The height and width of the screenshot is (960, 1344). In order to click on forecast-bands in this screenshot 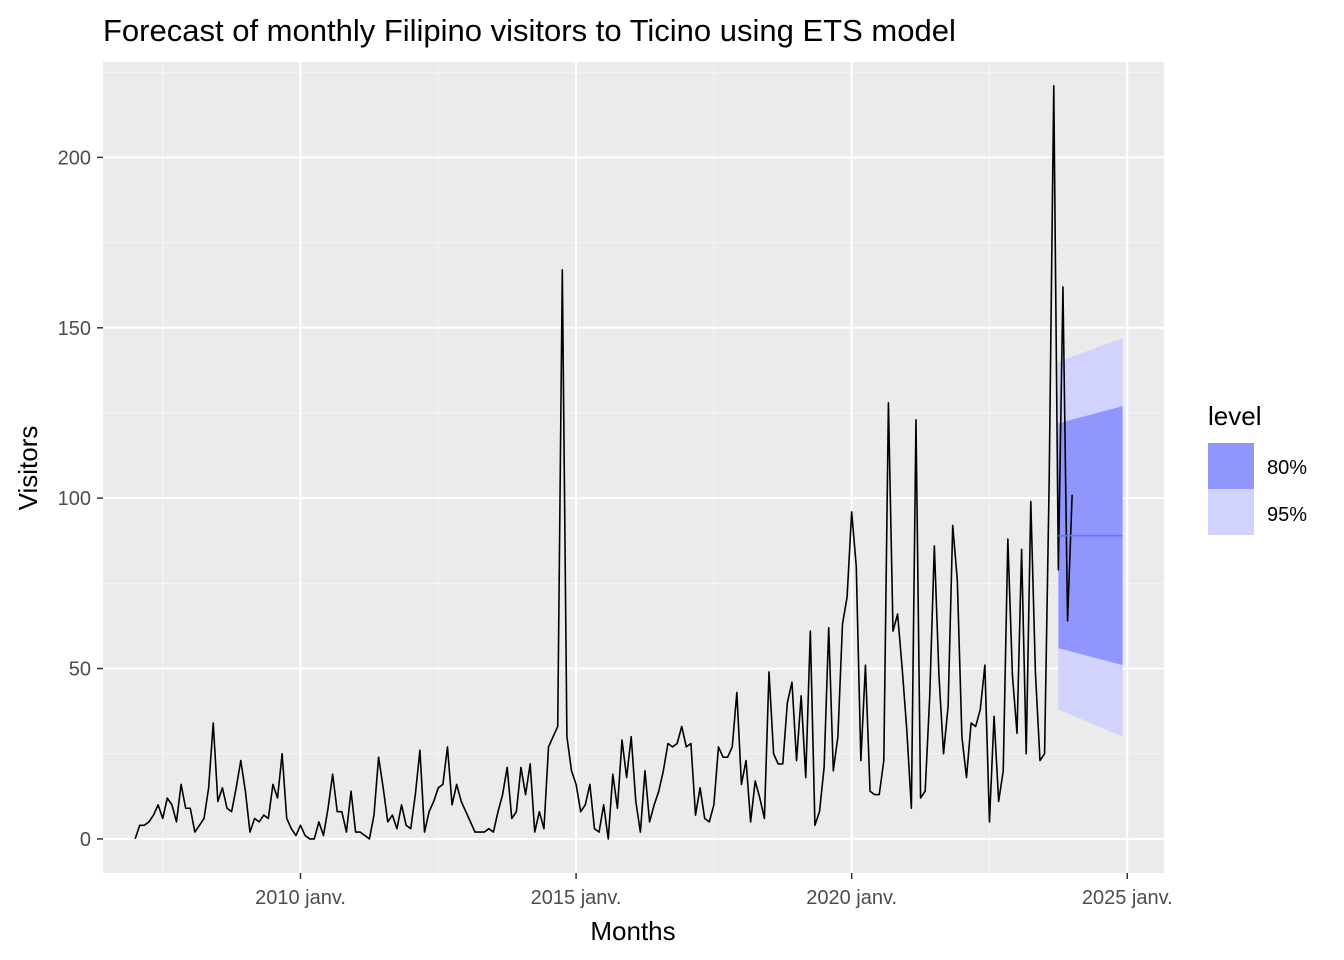, I will do `click(1090, 537)`.